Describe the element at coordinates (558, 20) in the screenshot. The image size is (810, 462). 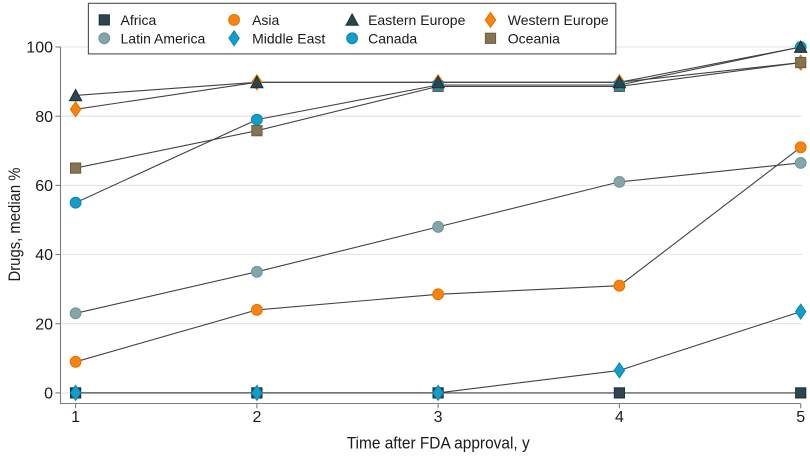
I see `svg-text: Western Europe` at that location.